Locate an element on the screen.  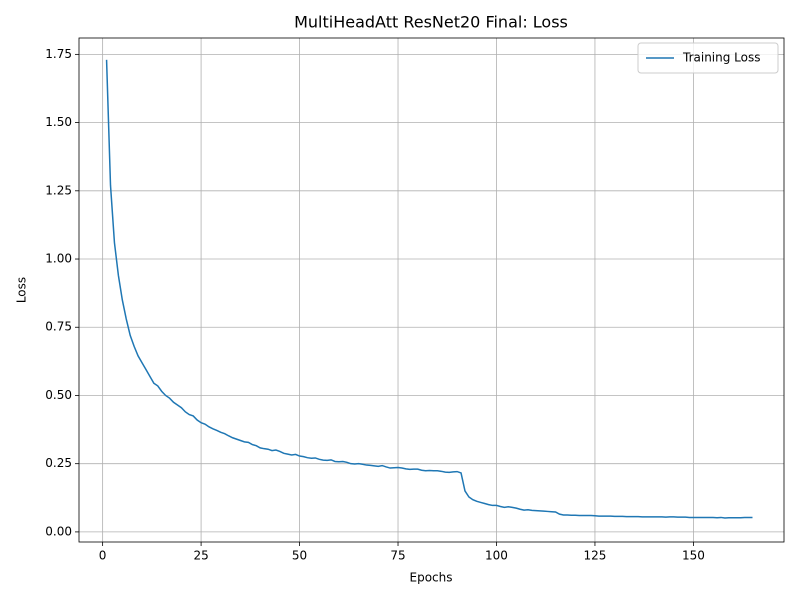
y-tick-label: 1.50 is located at coordinates (58, 122).